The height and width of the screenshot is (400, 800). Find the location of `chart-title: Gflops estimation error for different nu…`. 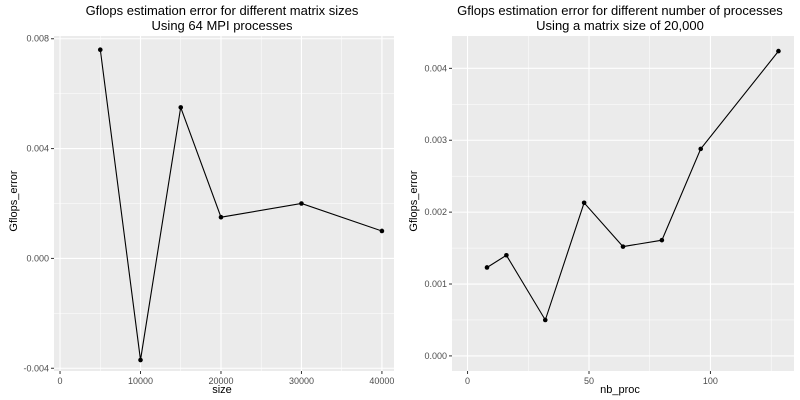

chart-title: Gflops estimation error for different nu… is located at coordinates (620, 10).